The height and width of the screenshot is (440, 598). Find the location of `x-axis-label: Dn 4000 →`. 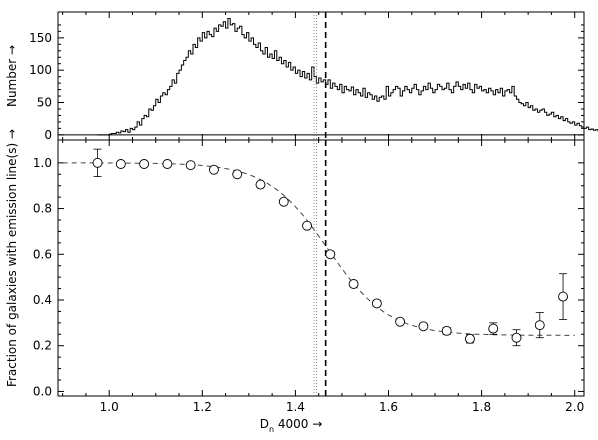

x-axis-label: Dn 4000 → is located at coordinates (291, 425).